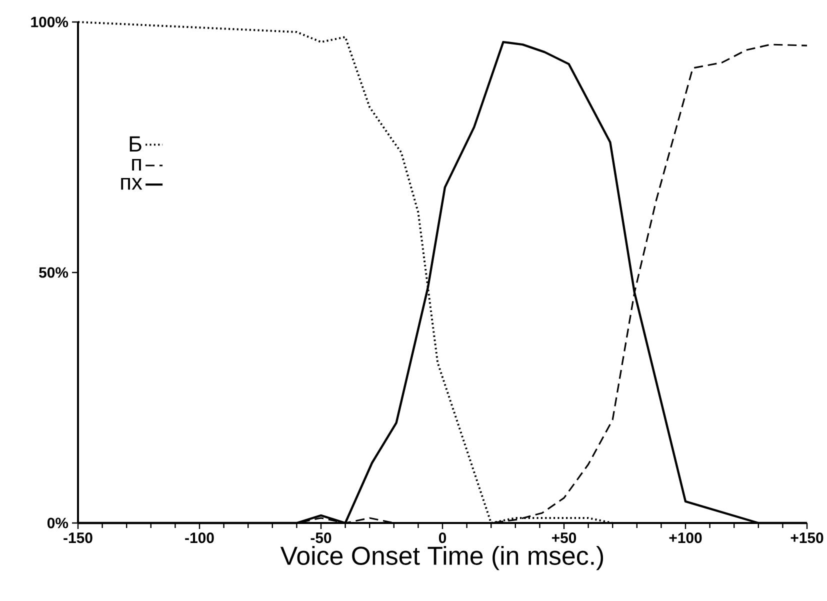 The image size is (827, 601). What do you see at coordinates (136, 144) in the screenshot?
I see `legend-label: Б` at bounding box center [136, 144].